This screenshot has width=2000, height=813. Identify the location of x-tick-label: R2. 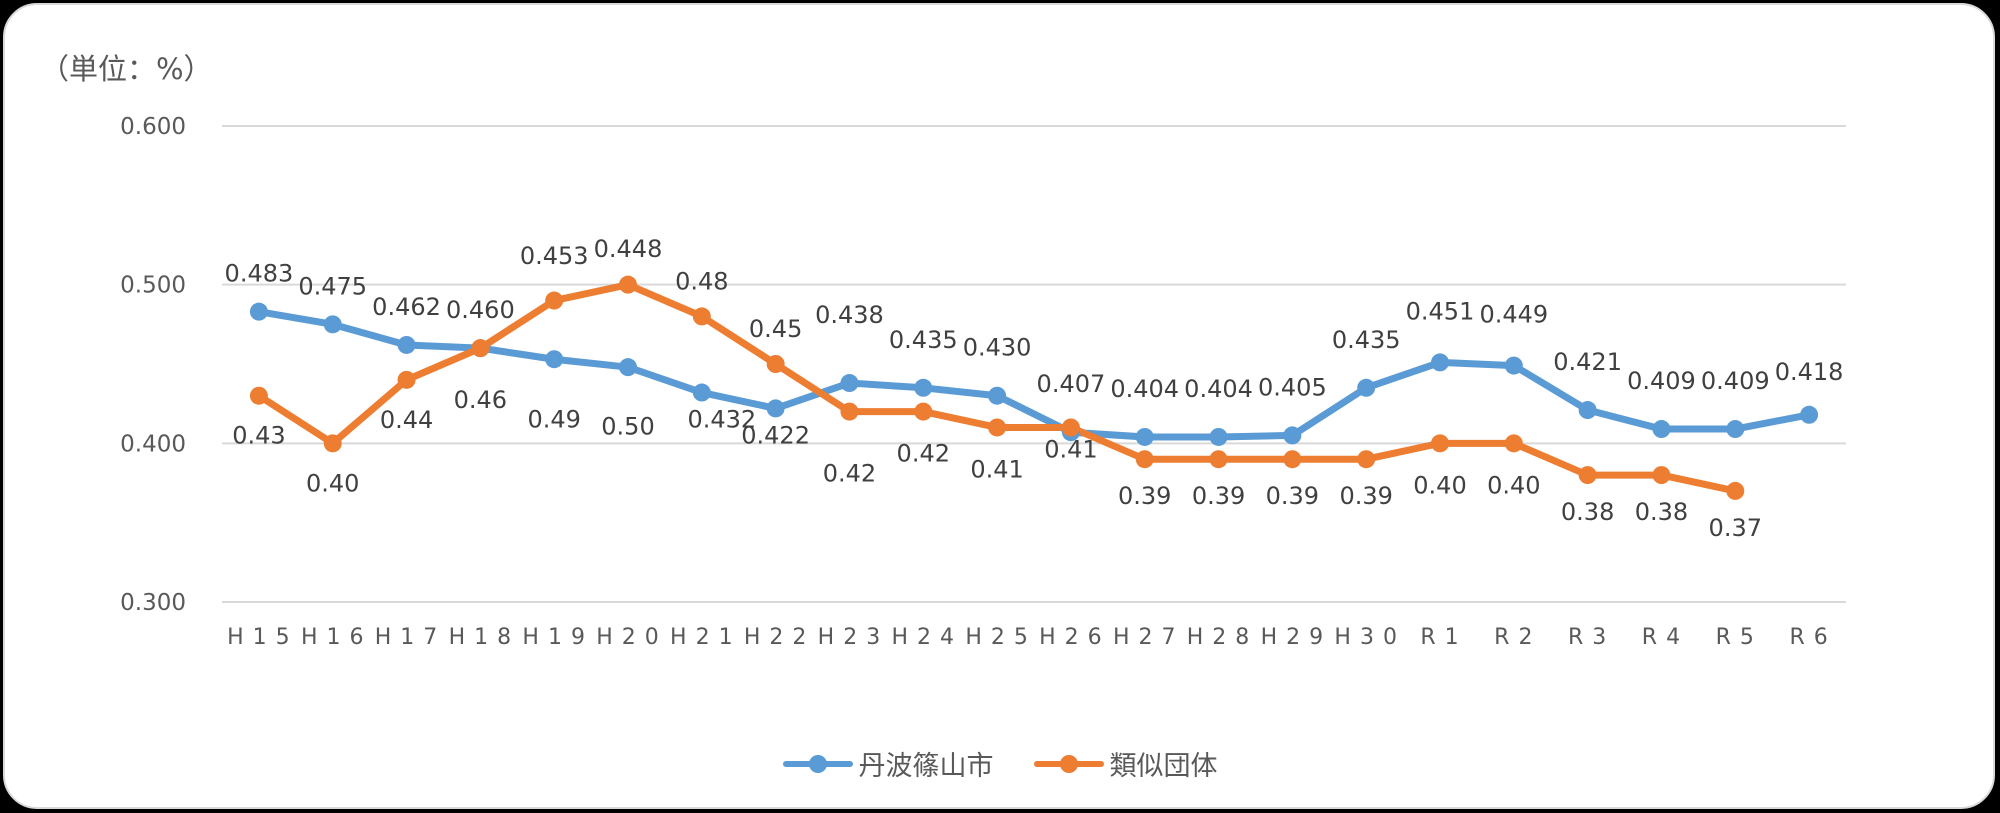
(1517, 637).